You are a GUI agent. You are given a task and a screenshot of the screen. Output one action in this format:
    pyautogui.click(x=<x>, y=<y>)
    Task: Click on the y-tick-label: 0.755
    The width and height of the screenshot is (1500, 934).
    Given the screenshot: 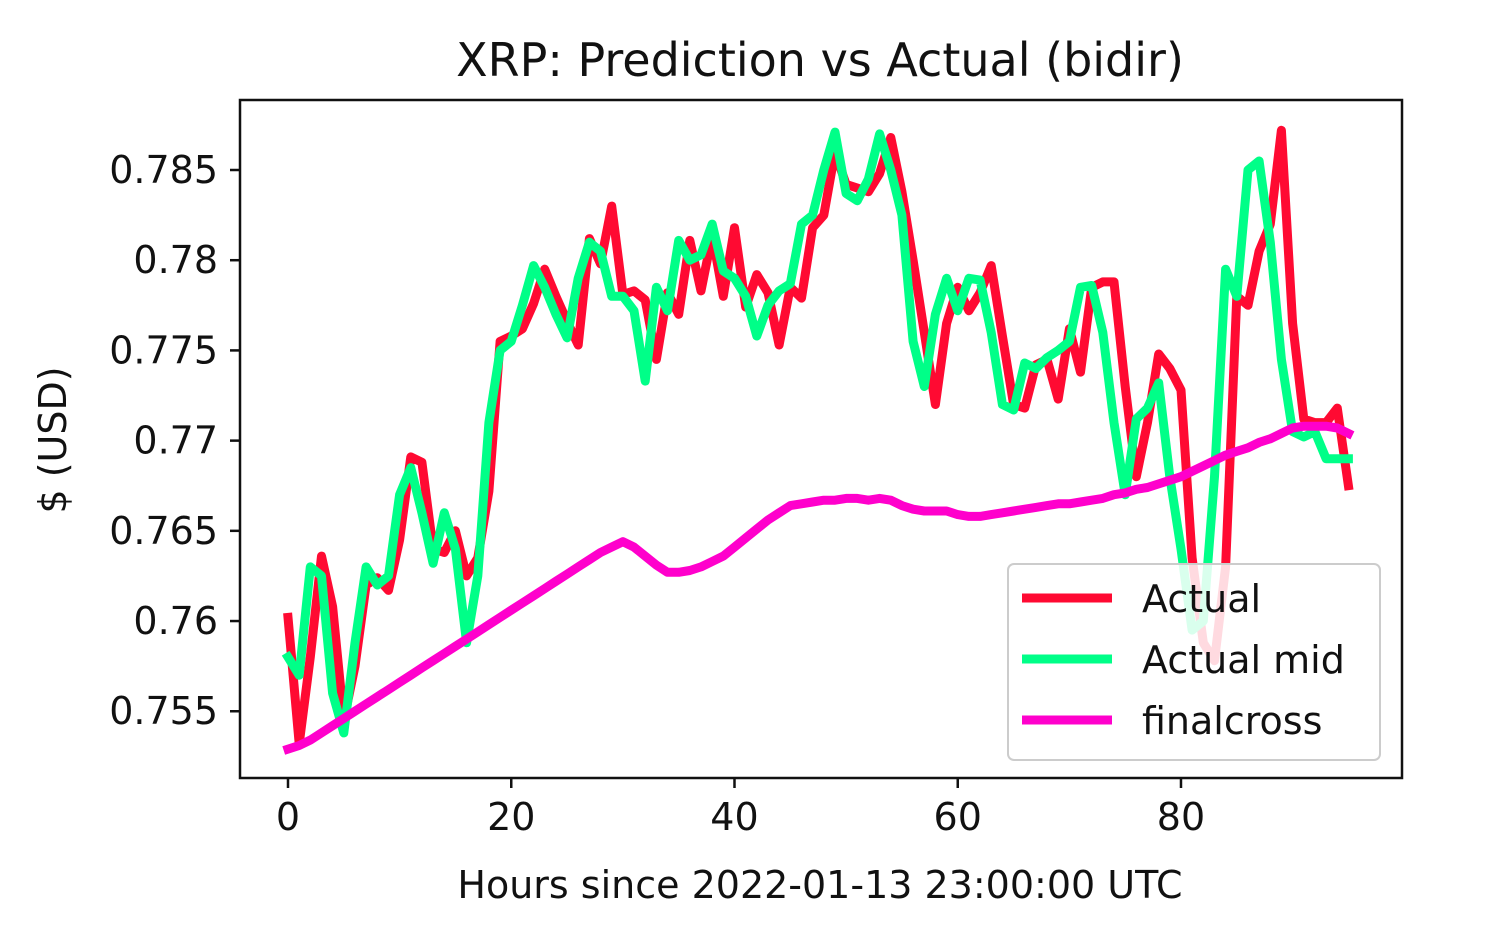 What is the action you would take?
    pyautogui.click(x=163, y=711)
    